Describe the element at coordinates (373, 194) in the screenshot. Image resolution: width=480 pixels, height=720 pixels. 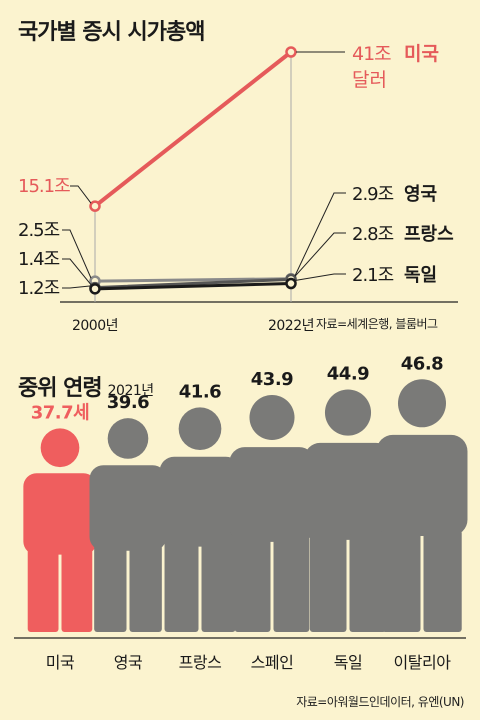
I see `value-label-영국-2022: 2.9조` at that location.